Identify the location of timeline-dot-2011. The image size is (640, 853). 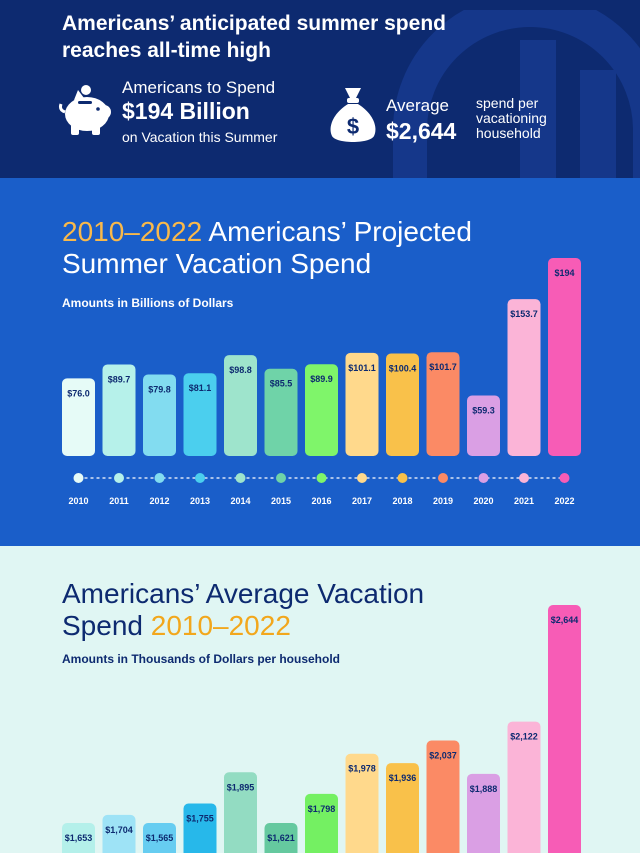
(119, 478).